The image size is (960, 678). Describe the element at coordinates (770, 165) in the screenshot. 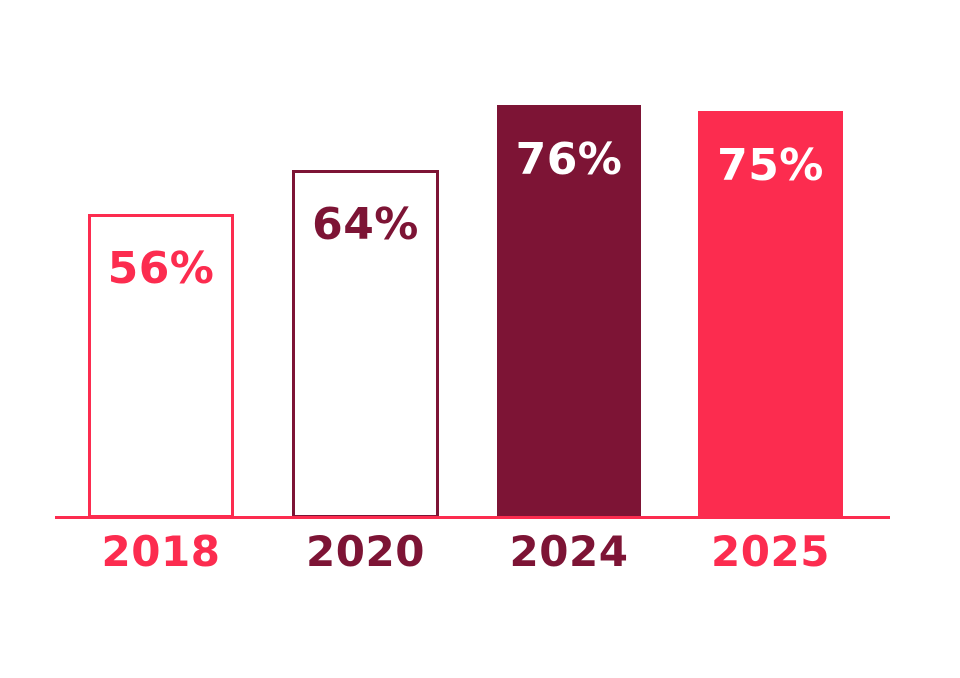

I see `bar-value-label-2025: 75%` at that location.